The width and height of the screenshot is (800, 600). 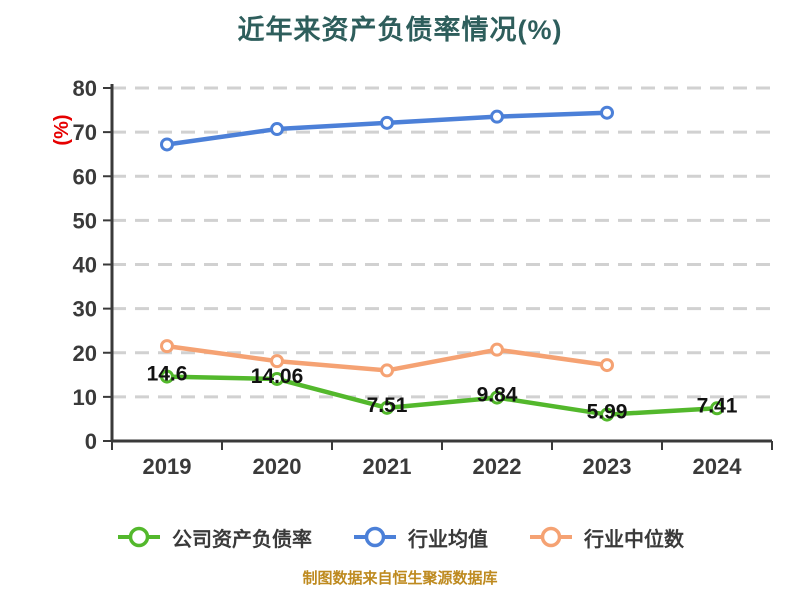 I want to click on y-tick-label: 60, so click(x=85, y=176).